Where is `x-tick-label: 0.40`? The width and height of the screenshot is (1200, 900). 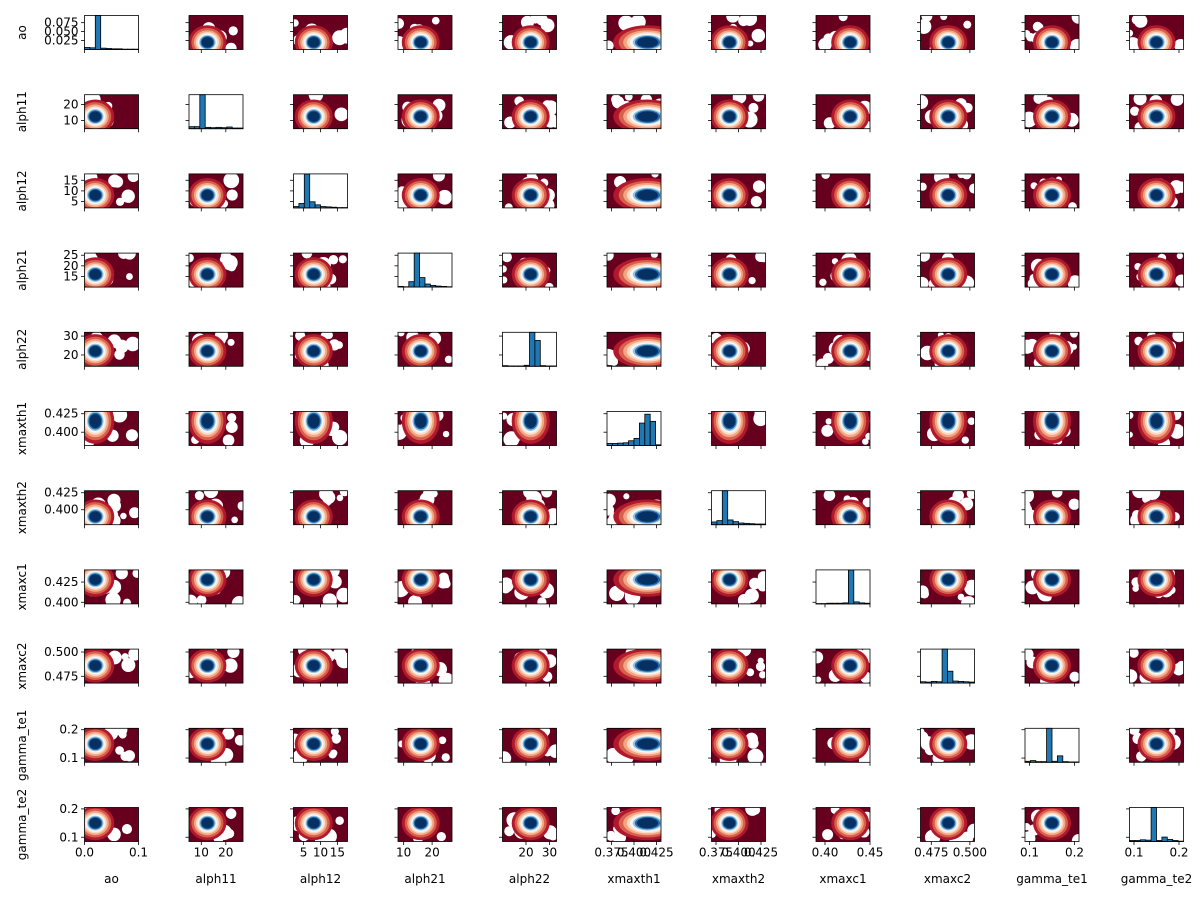 x-tick-label: 0.40 is located at coordinates (825, 853).